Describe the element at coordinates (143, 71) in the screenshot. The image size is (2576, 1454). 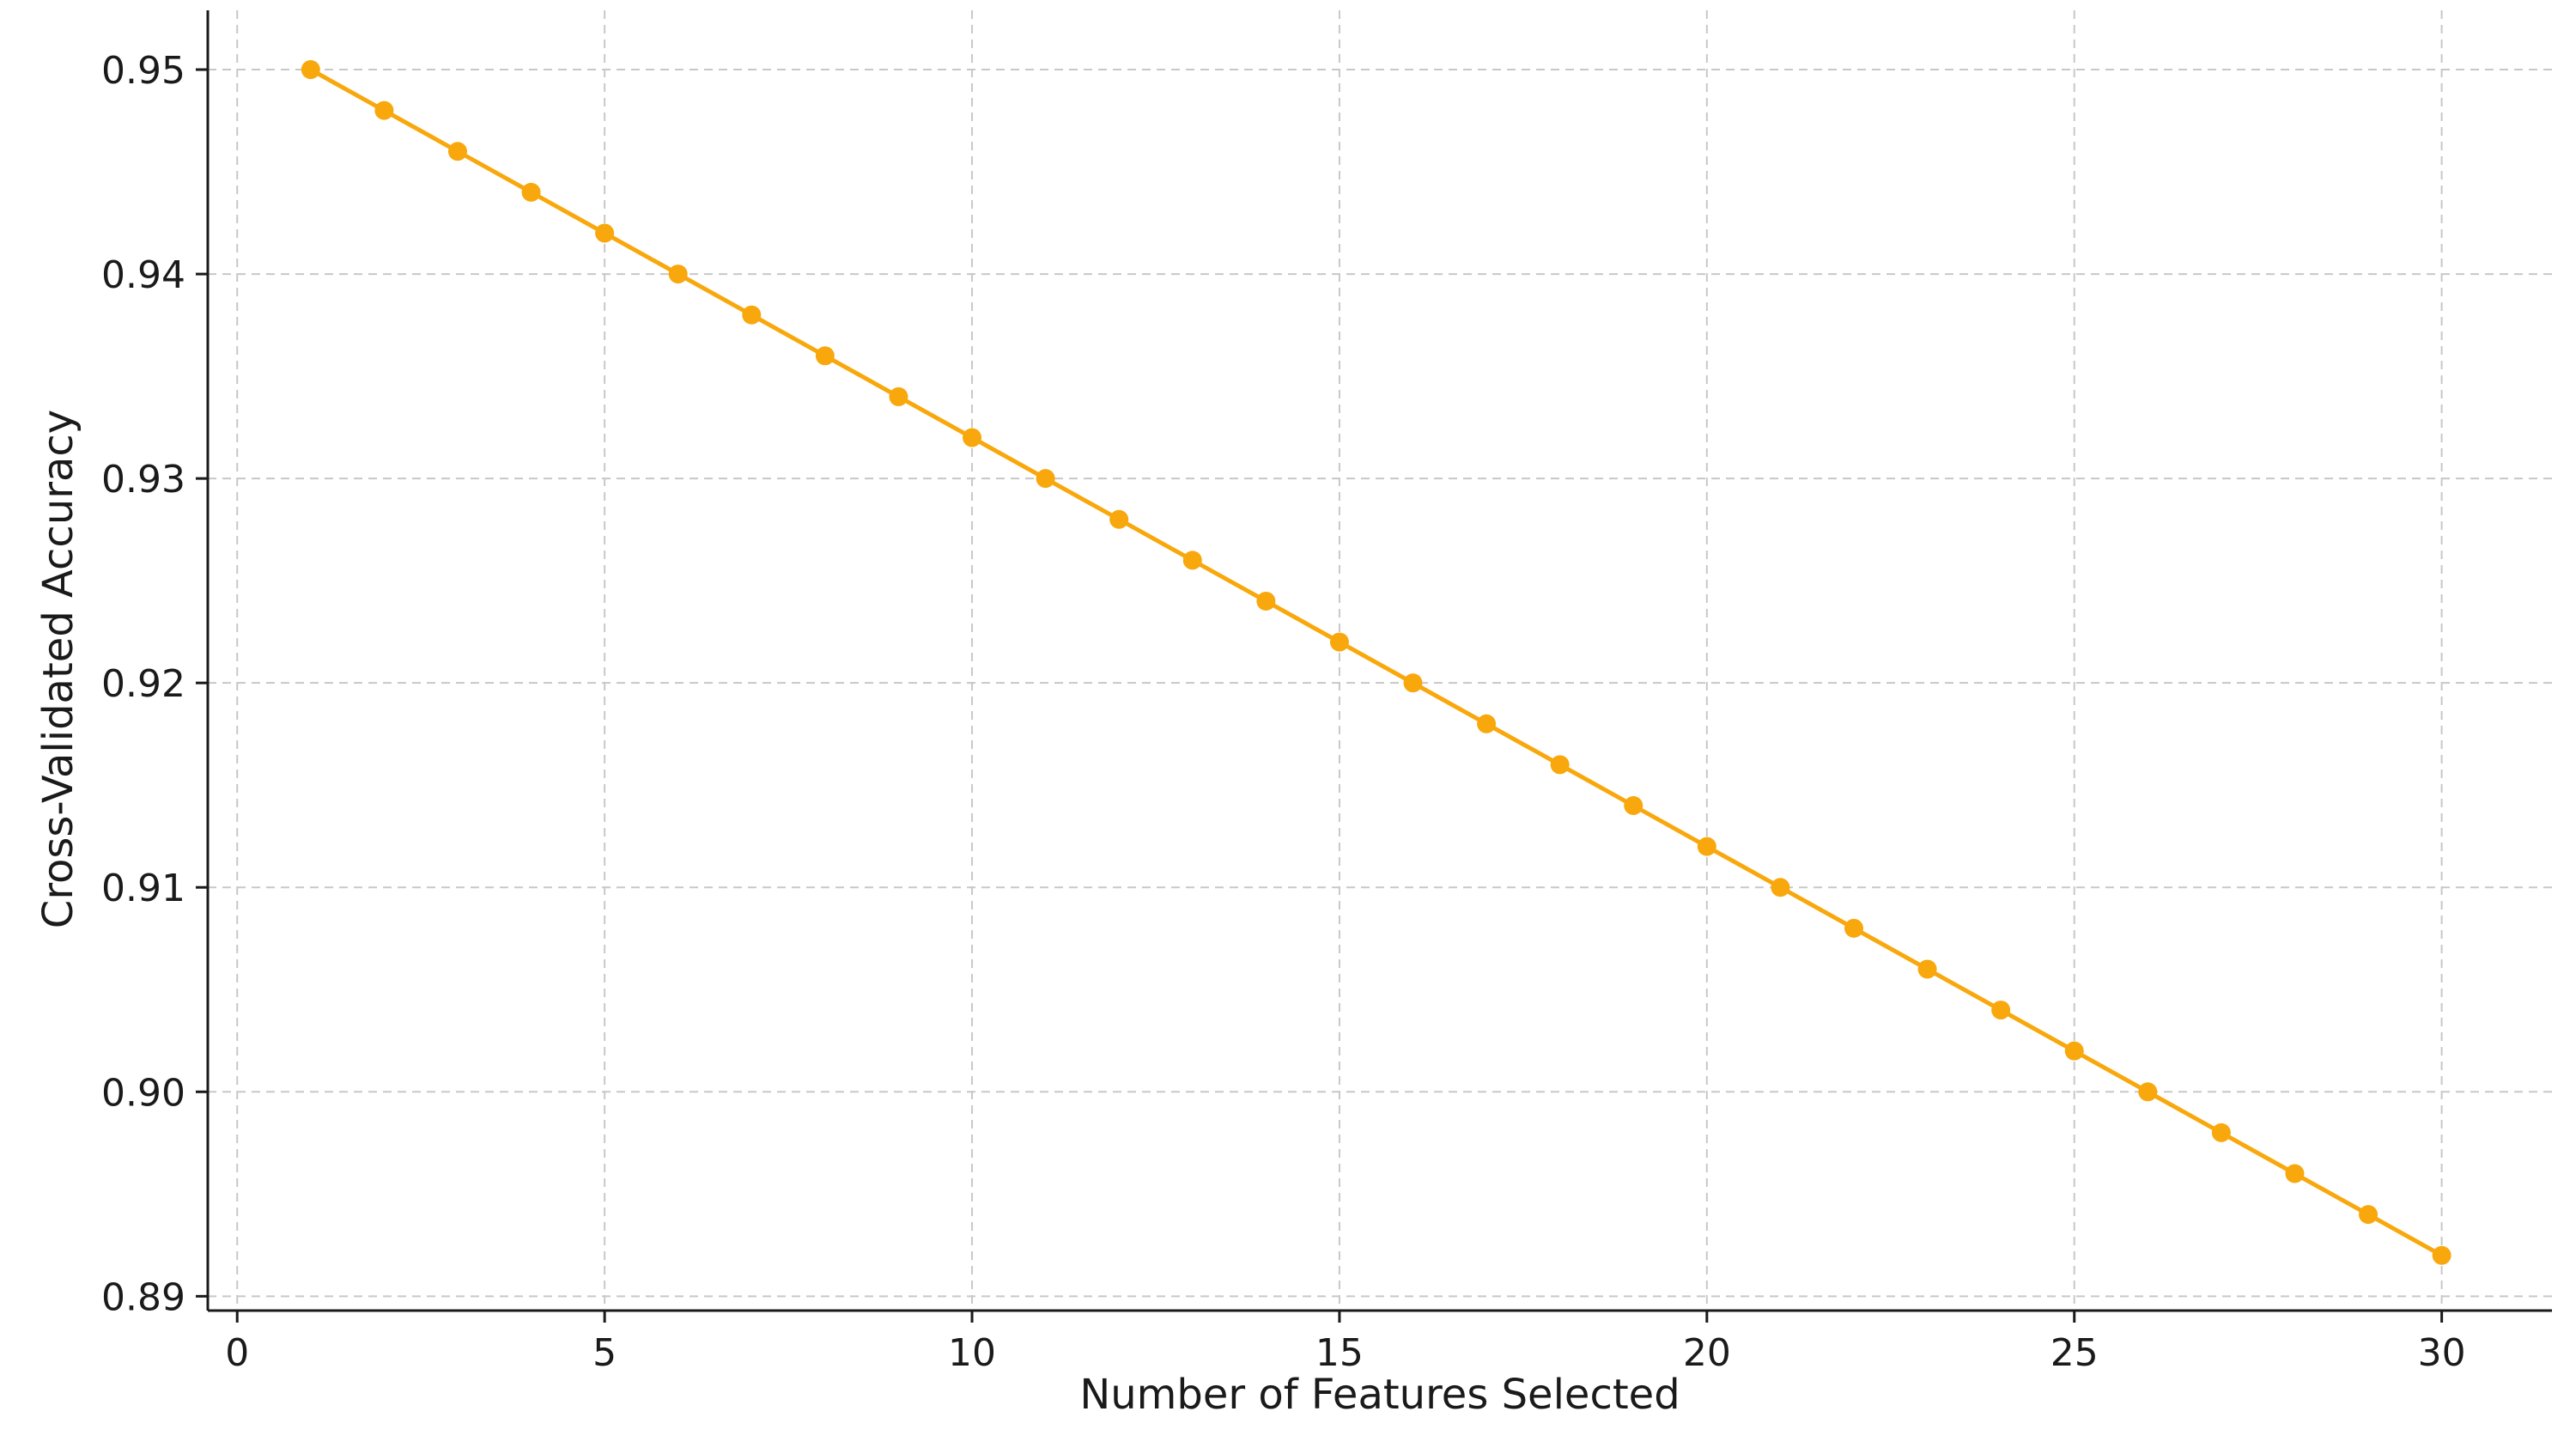
I see `y-tick-label: 0.95` at that location.